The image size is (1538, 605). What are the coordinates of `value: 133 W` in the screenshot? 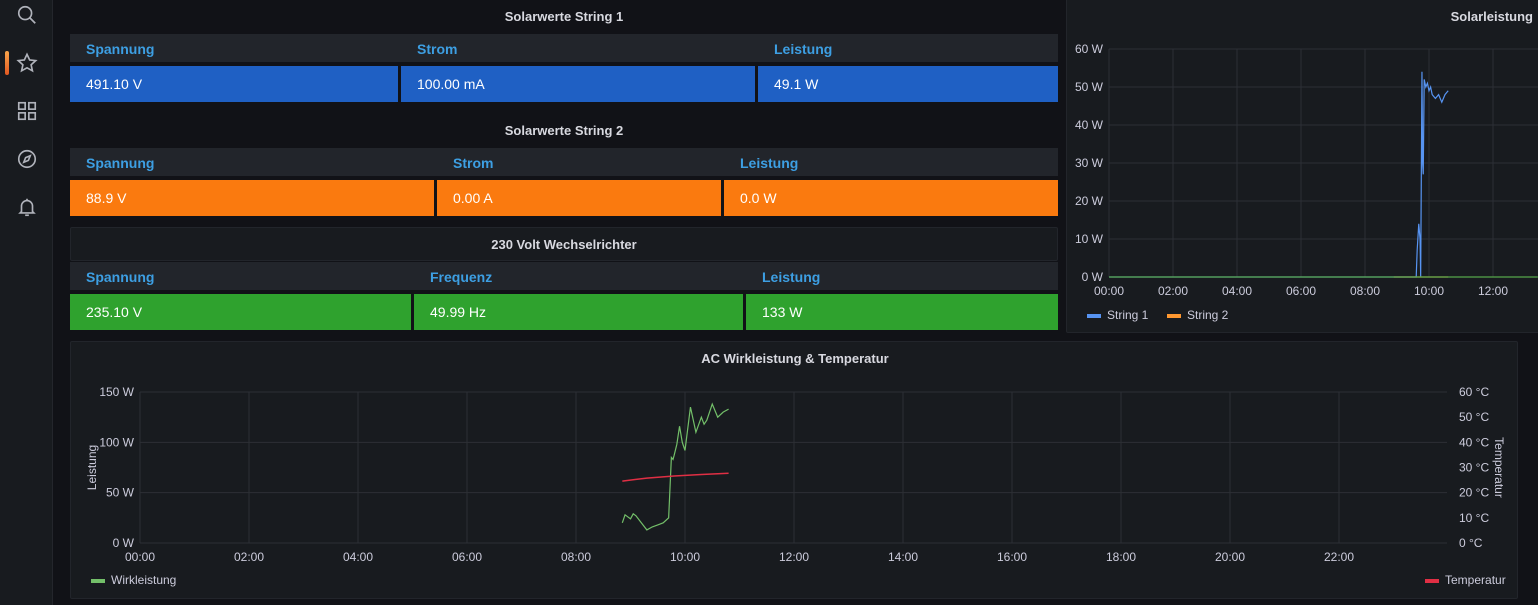 It's located at (902, 312).